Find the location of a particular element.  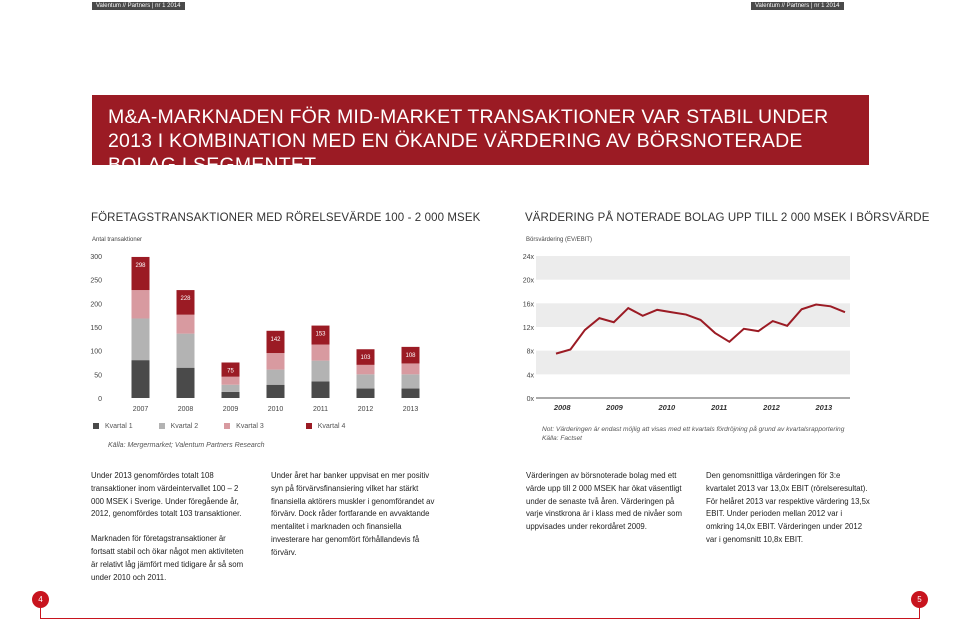

y-tick-label: 12x is located at coordinates (529, 328).